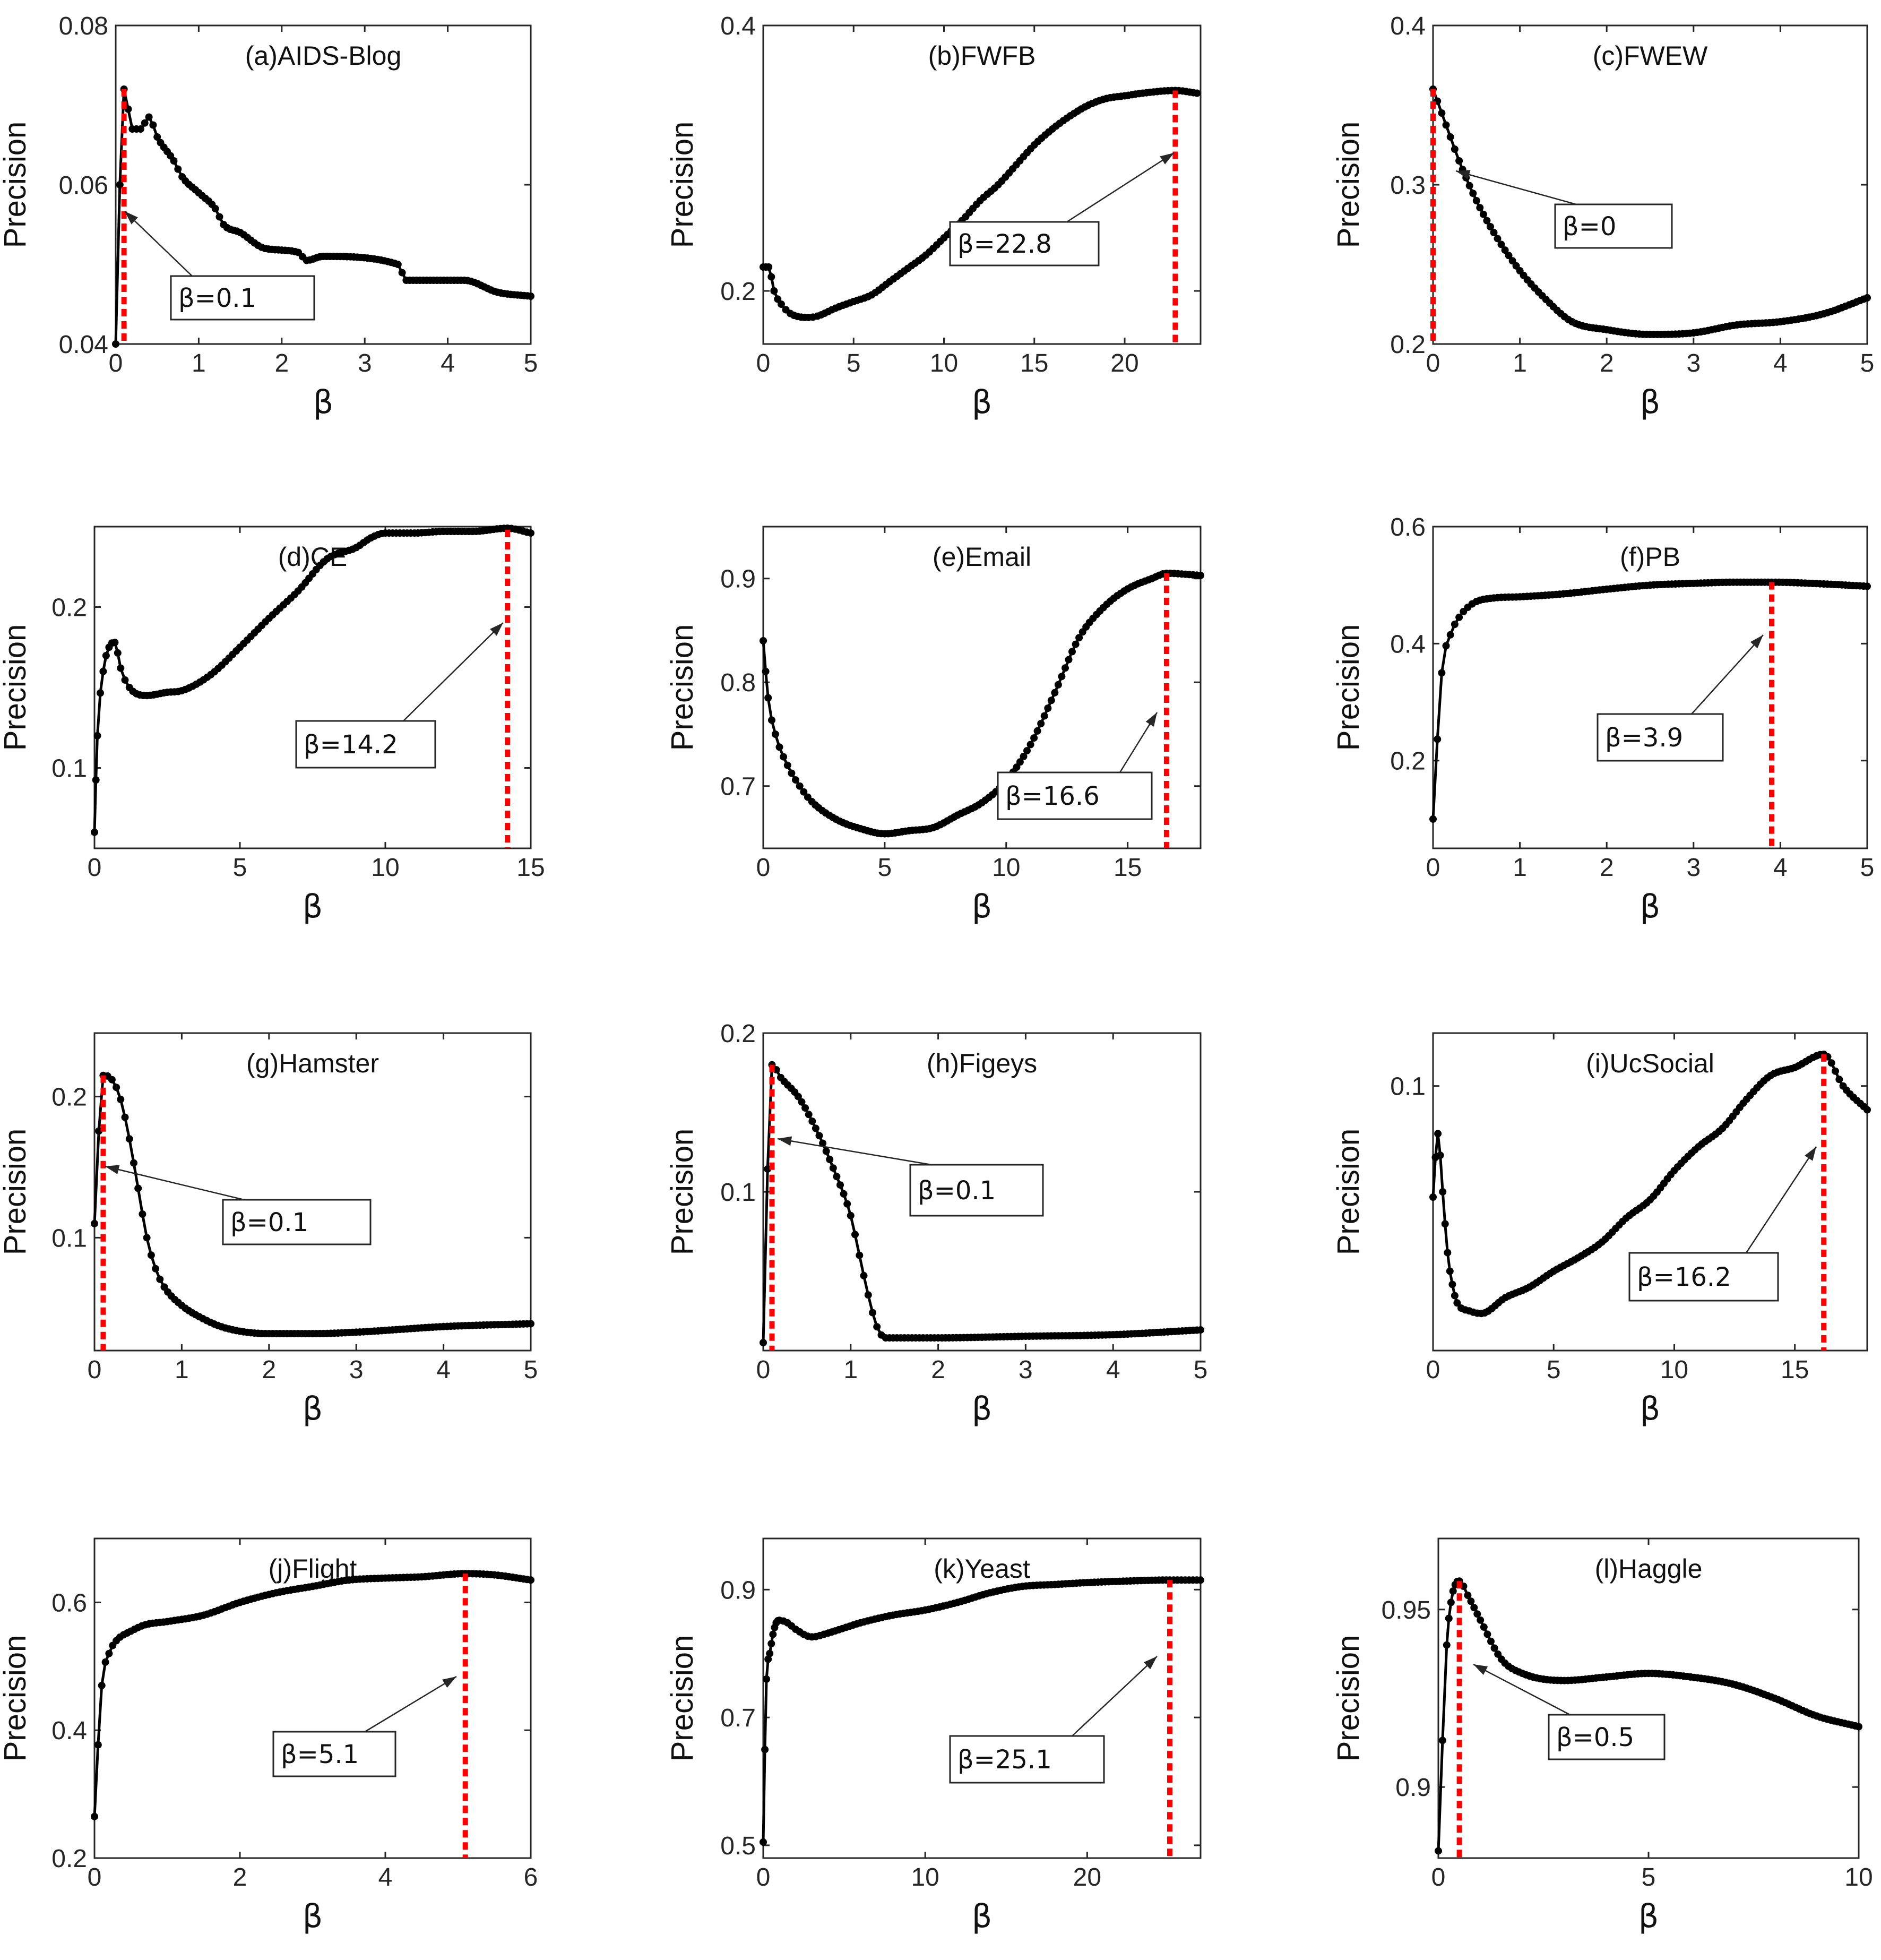  What do you see at coordinates (957, 1191) in the screenshot?
I see `optimum-annotation-label: β=0.1` at bounding box center [957, 1191].